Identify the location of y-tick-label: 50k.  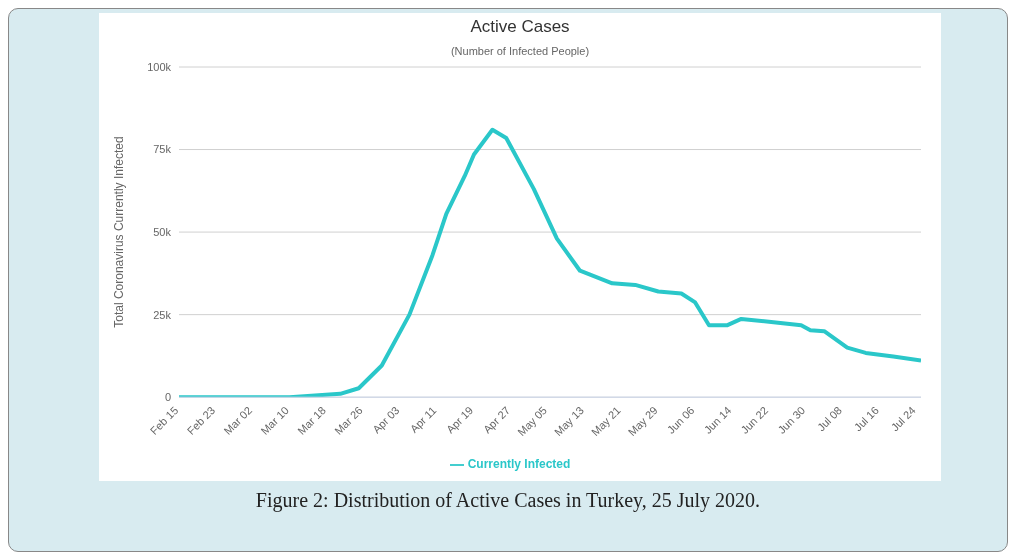
(162, 231).